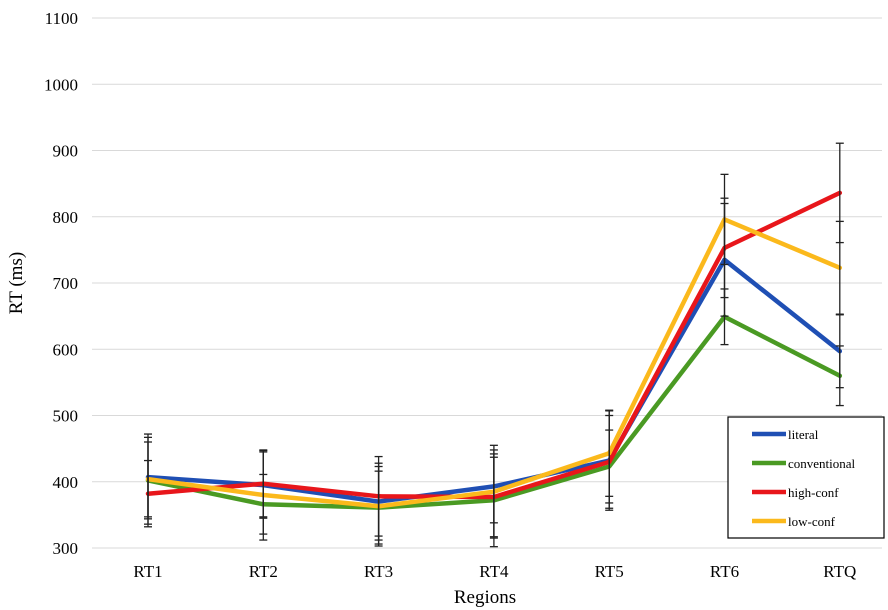 The width and height of the screenshot is (888, 610). Describe the element at coordinates (485, 597) in the screenshot. I see `x-axis-title: Regions` at that location.